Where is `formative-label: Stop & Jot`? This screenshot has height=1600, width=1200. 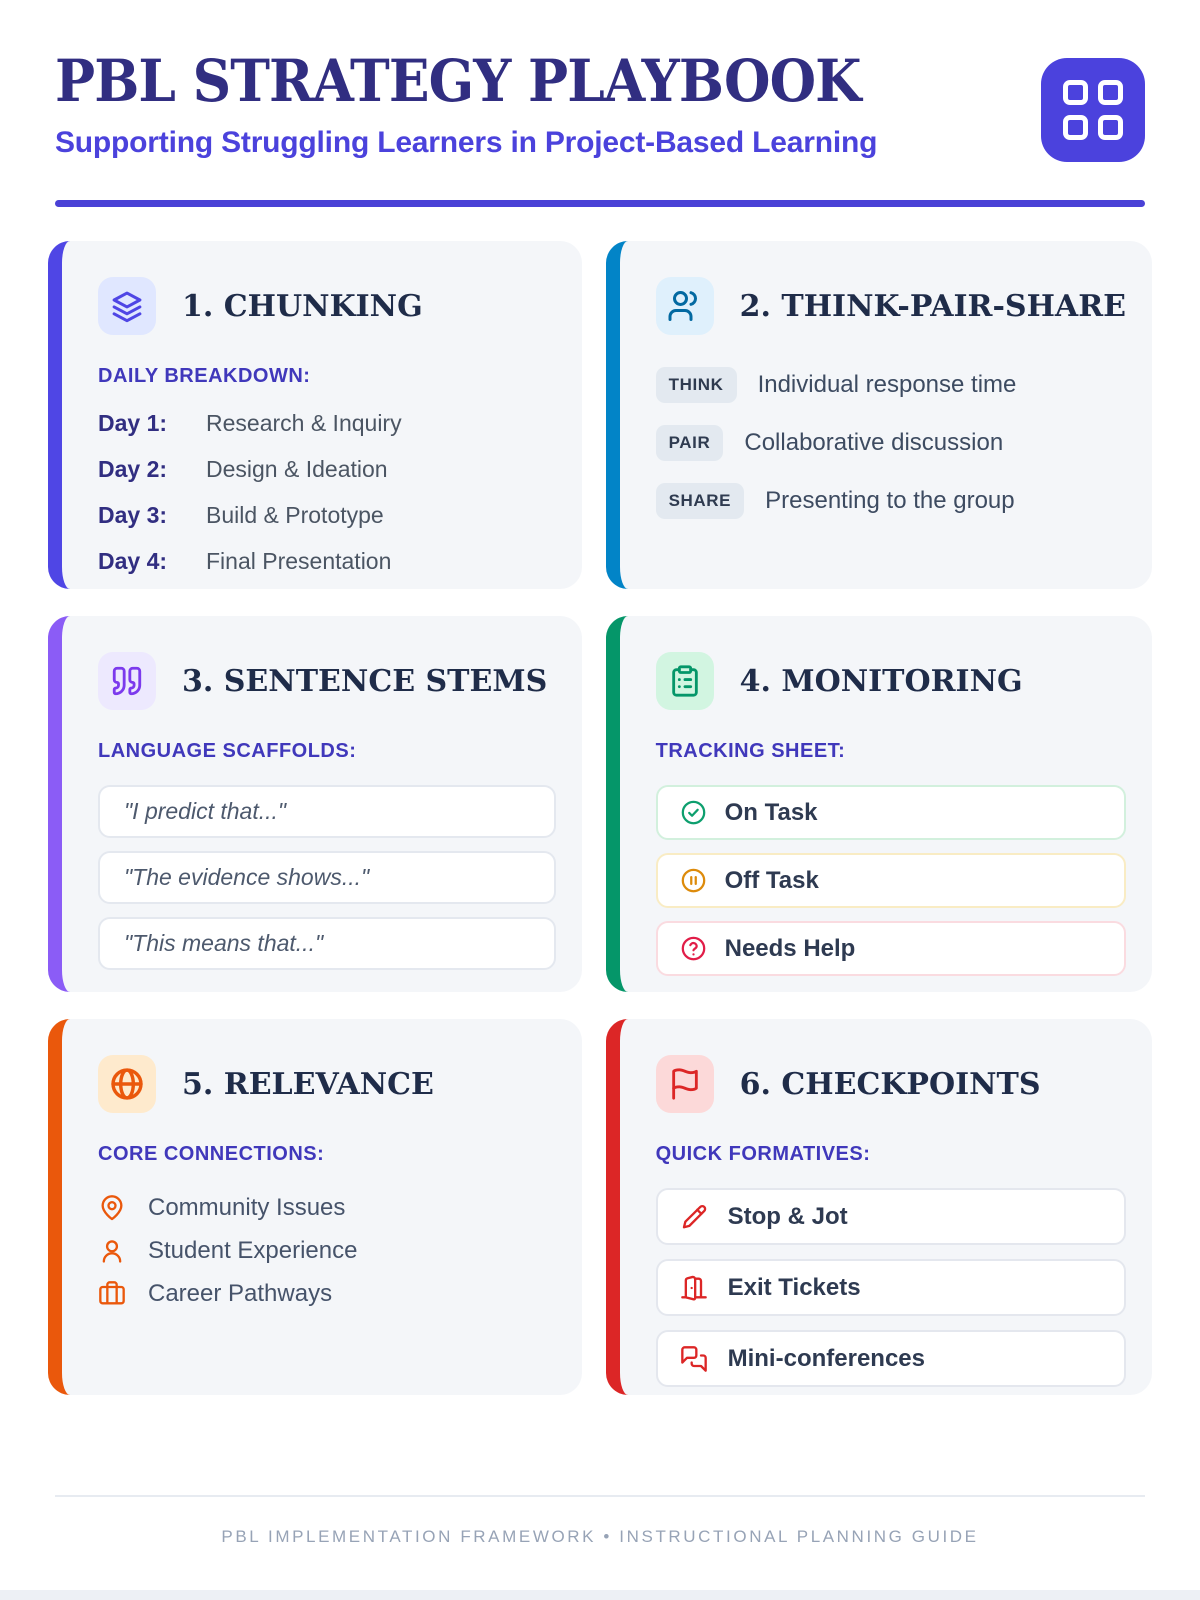
formative-label: Stop & Jot is located at coordinates (787, 1216).